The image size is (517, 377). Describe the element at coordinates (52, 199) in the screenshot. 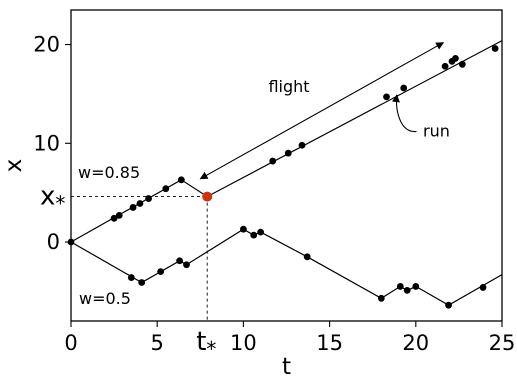

I see `x-star-label: x*` at that location.